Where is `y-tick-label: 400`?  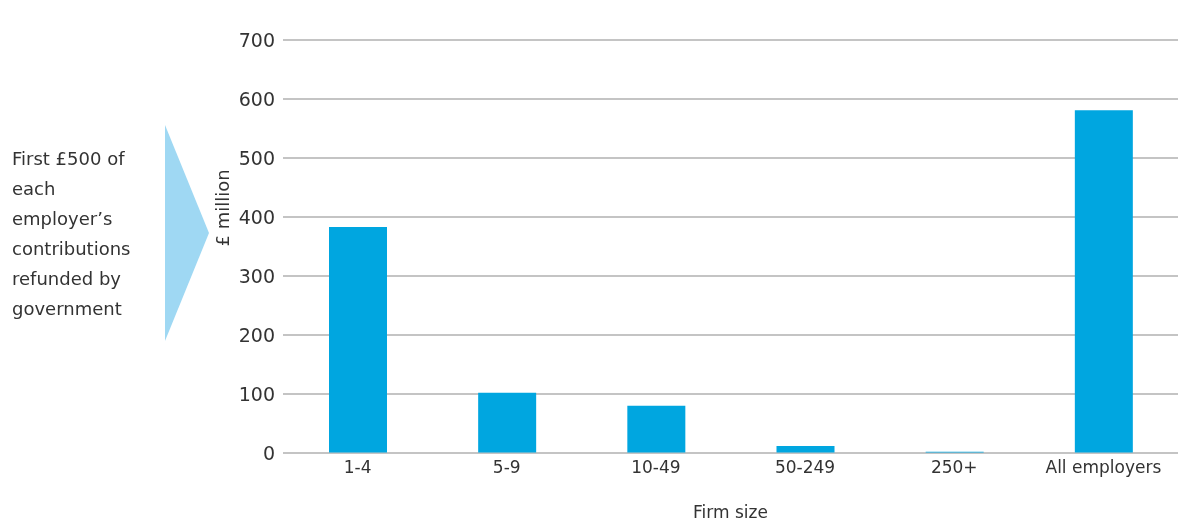 y-tick-label: 400 is located at coordinates (256, 216).